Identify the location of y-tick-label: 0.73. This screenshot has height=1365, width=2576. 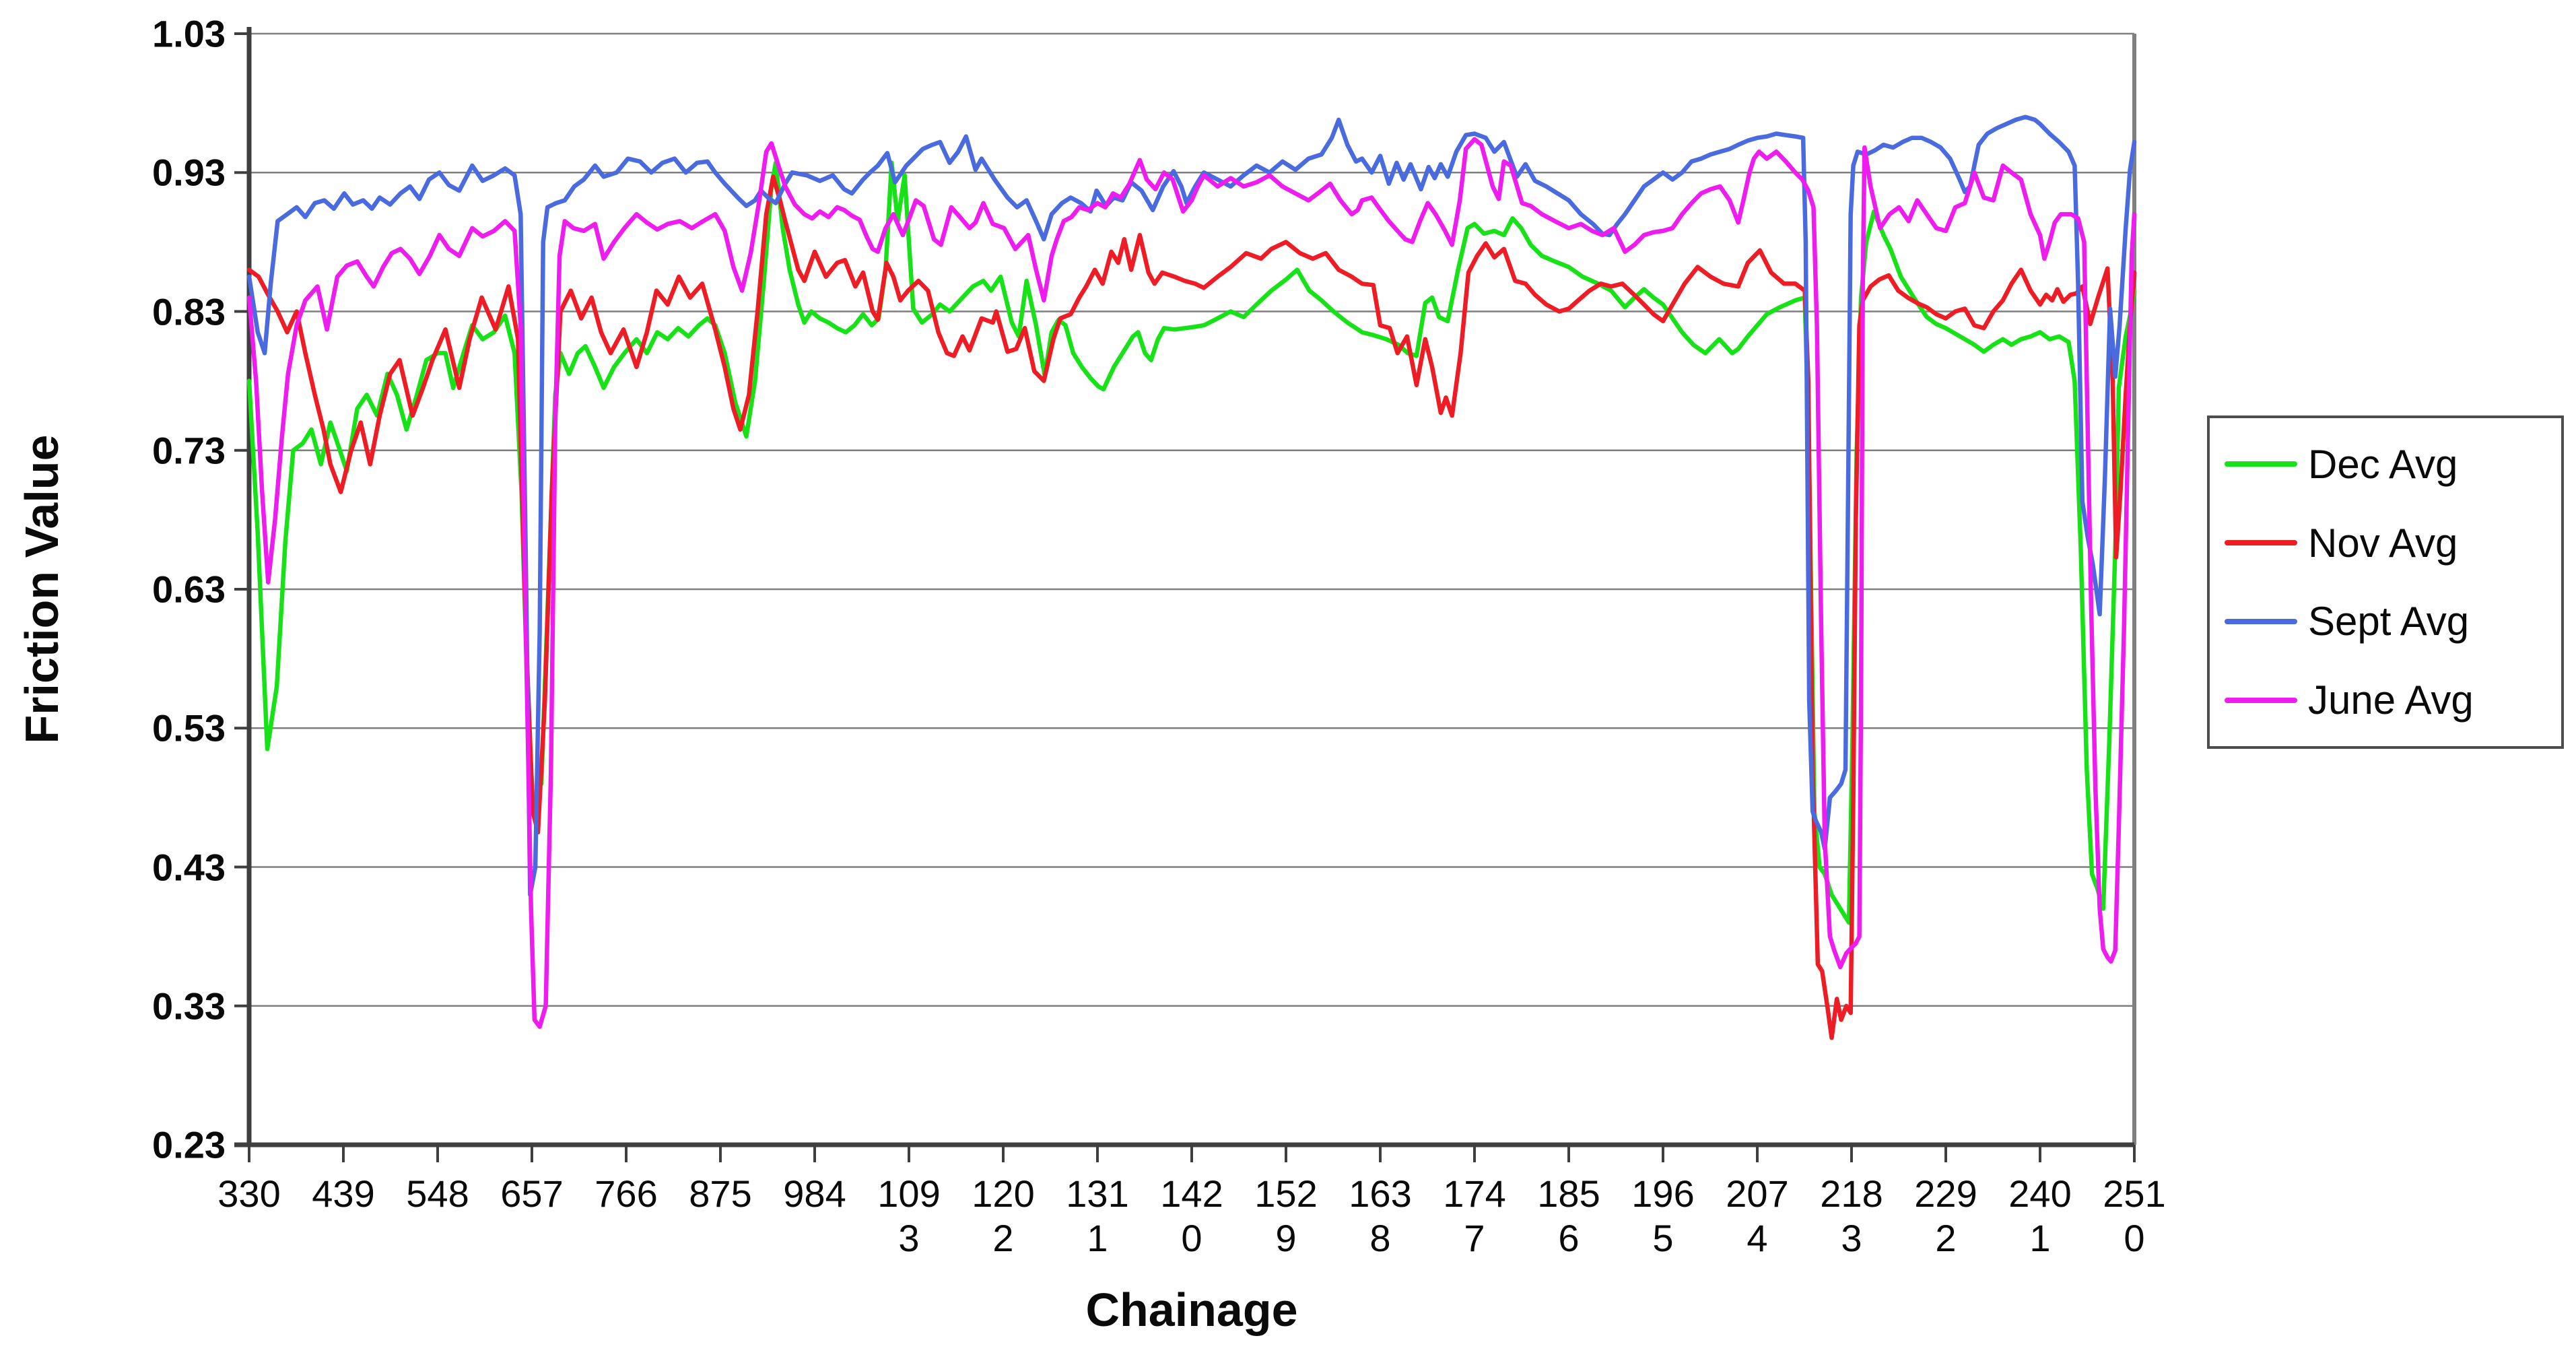
(189, 450).